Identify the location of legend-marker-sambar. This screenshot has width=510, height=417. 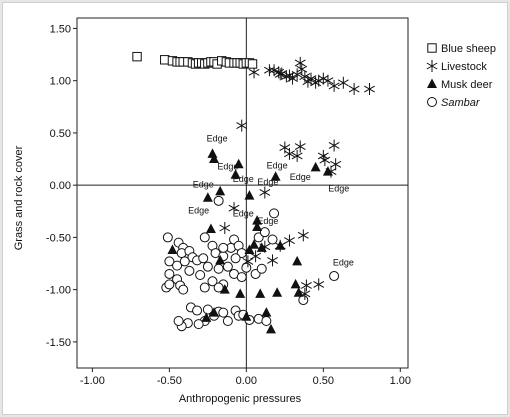
(432, 102).